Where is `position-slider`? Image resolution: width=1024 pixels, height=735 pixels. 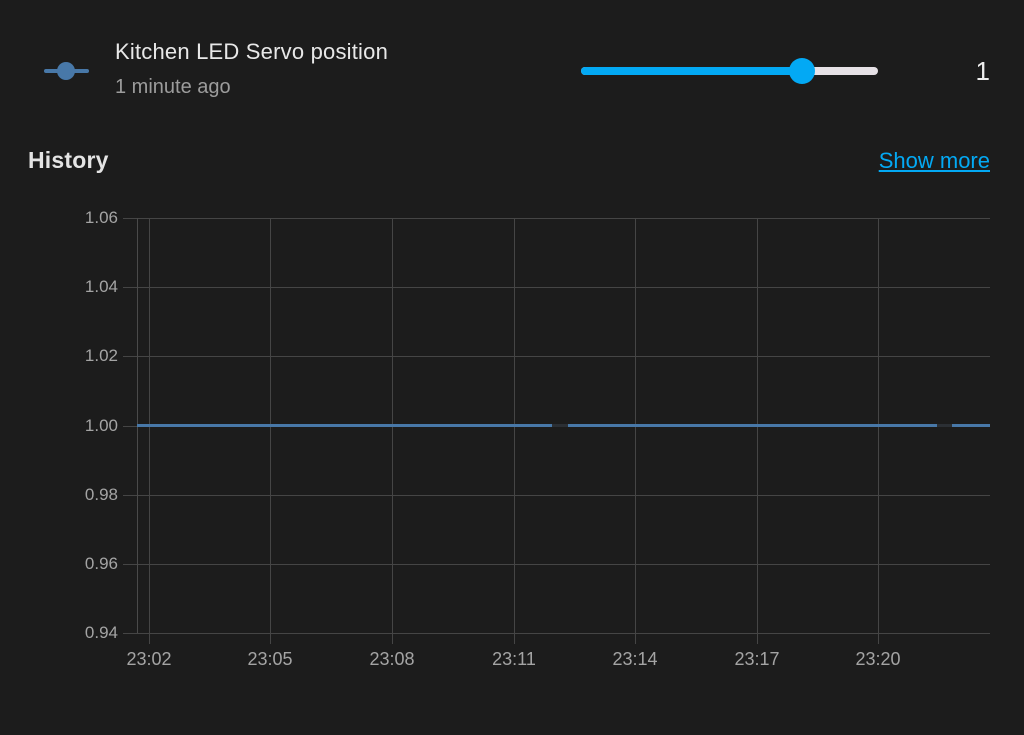
position-slider is located at coordinates (729, 71).